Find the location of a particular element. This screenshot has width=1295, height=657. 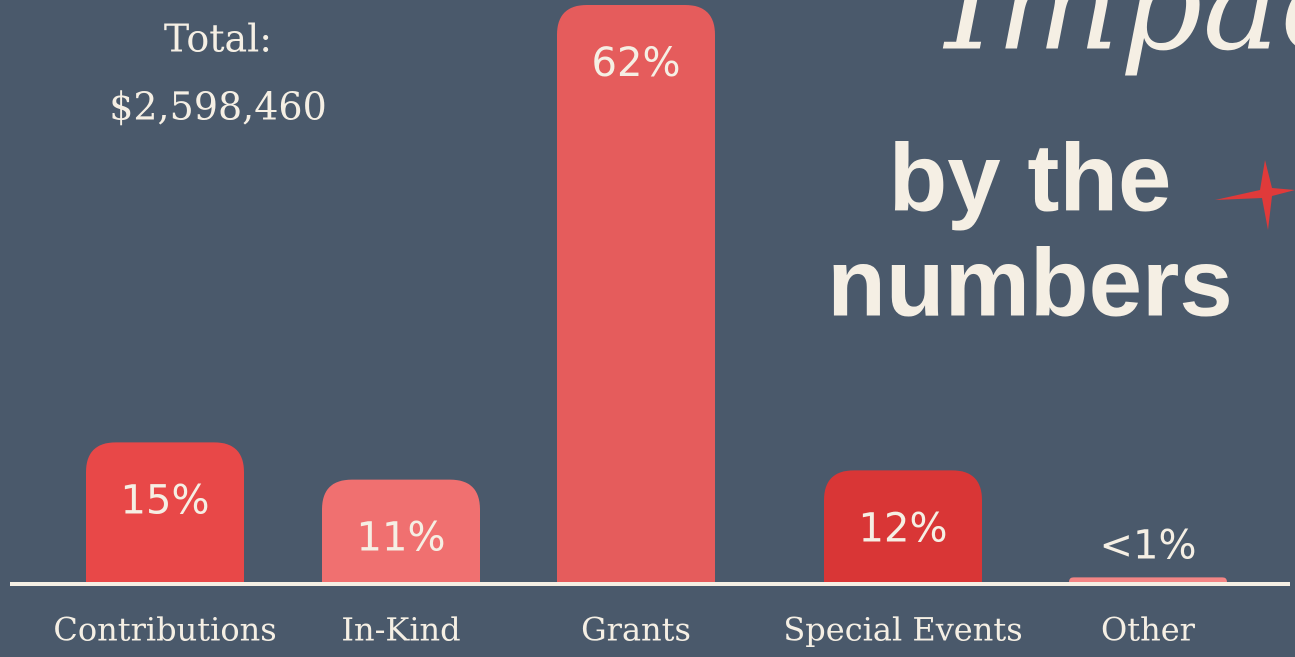

total-label: Total: is located at coordinates (218, 39).